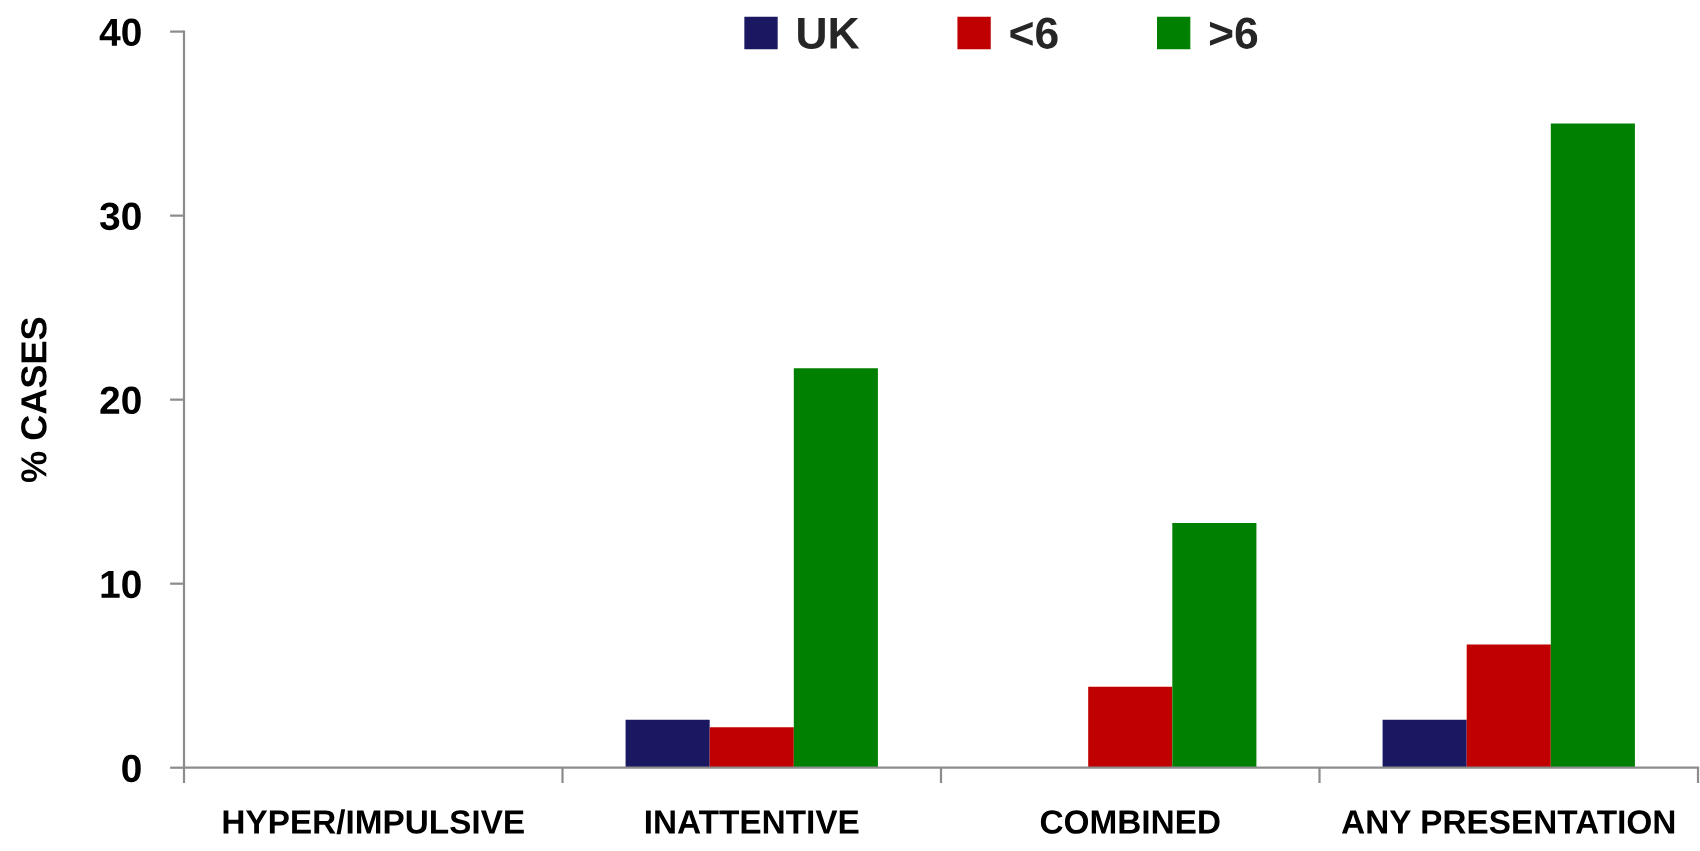  Describe the element at coordinates (1130, 822) in the screenshot. I see `x-tick-label: COMBINED` at that location.